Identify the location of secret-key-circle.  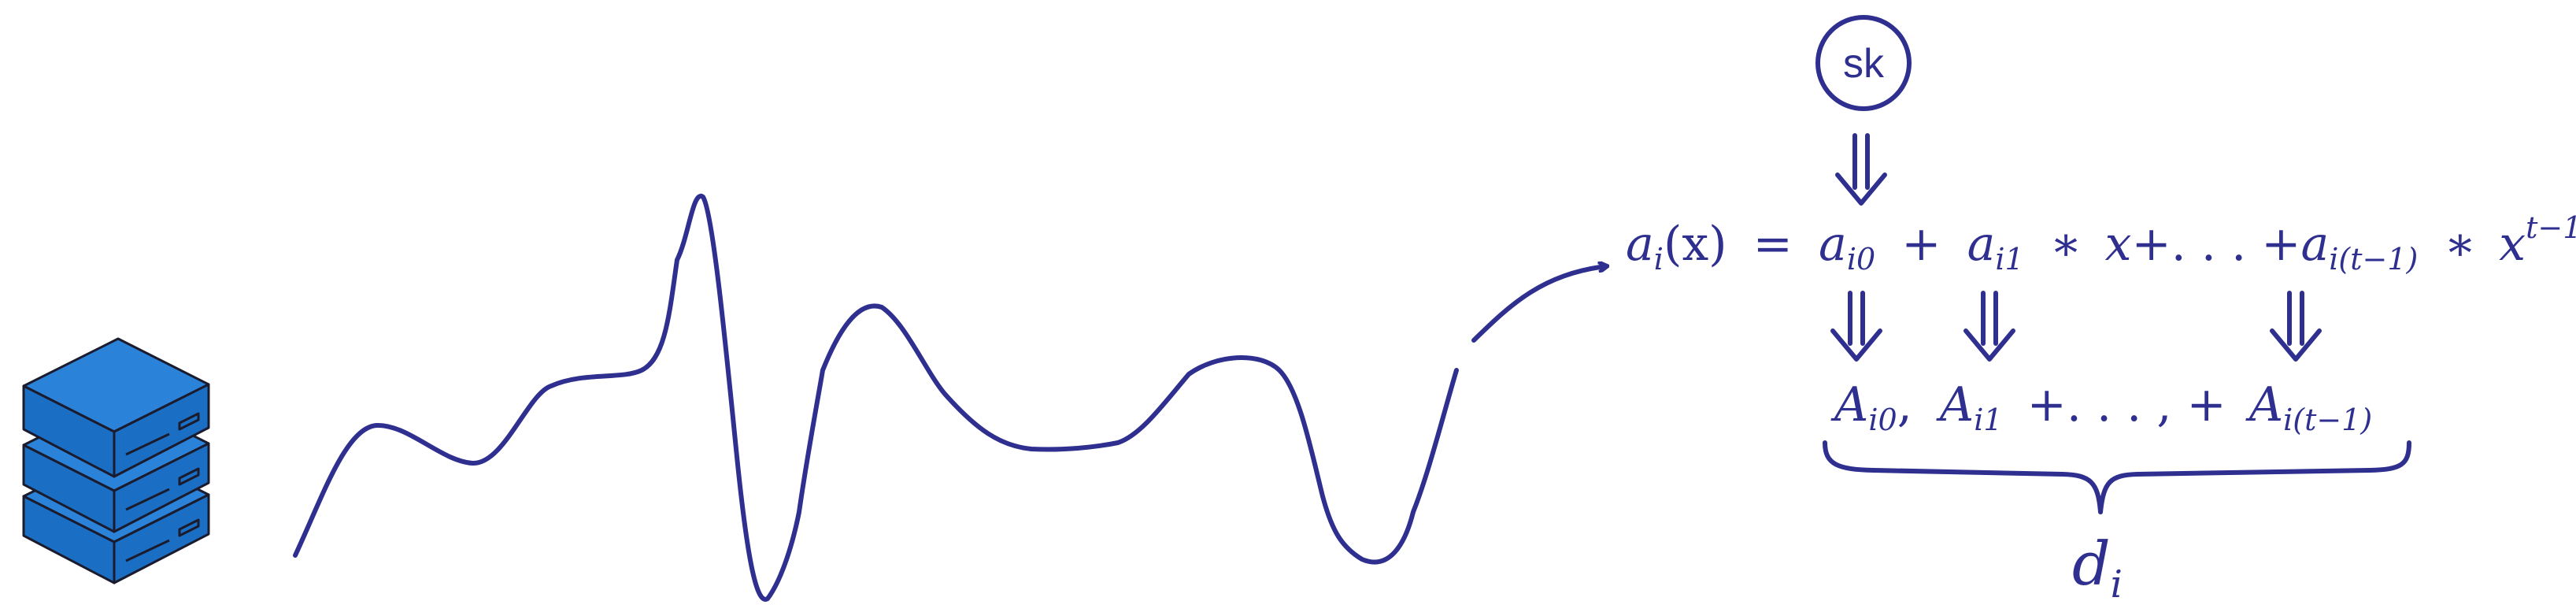
(1863, 63).